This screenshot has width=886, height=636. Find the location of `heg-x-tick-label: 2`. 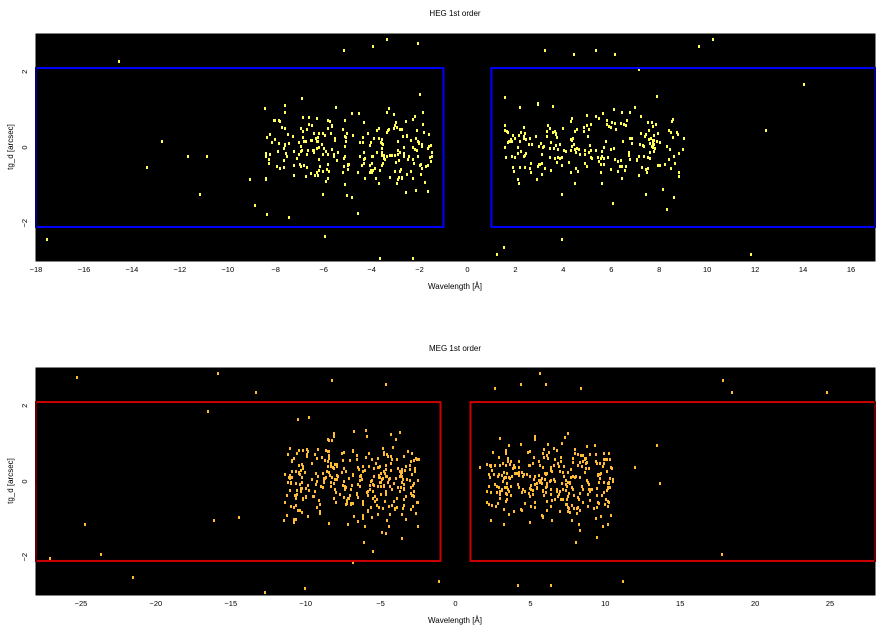

heg-x-tick-label: 2 is located at coordinates (515, 269).